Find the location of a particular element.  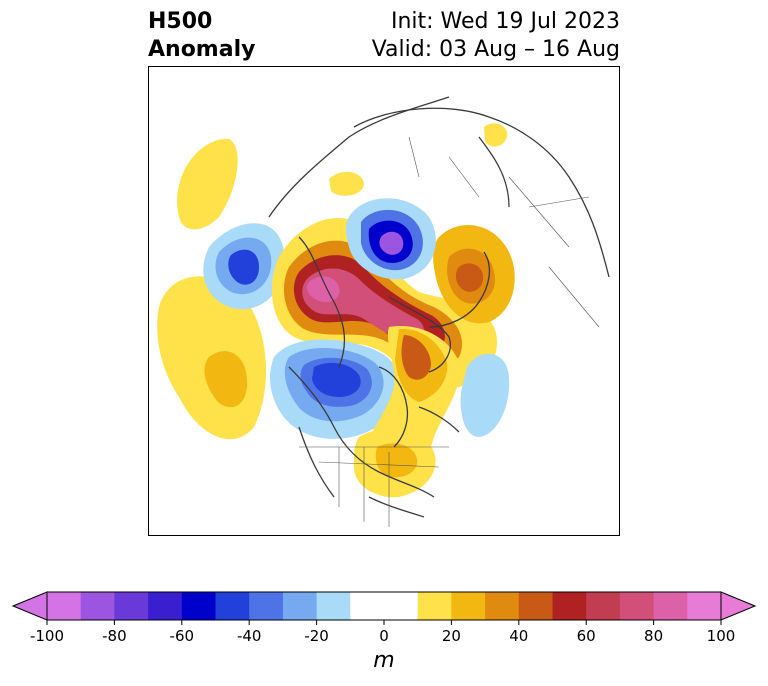

colorbar-ticks is located at coordinates (384, 622).